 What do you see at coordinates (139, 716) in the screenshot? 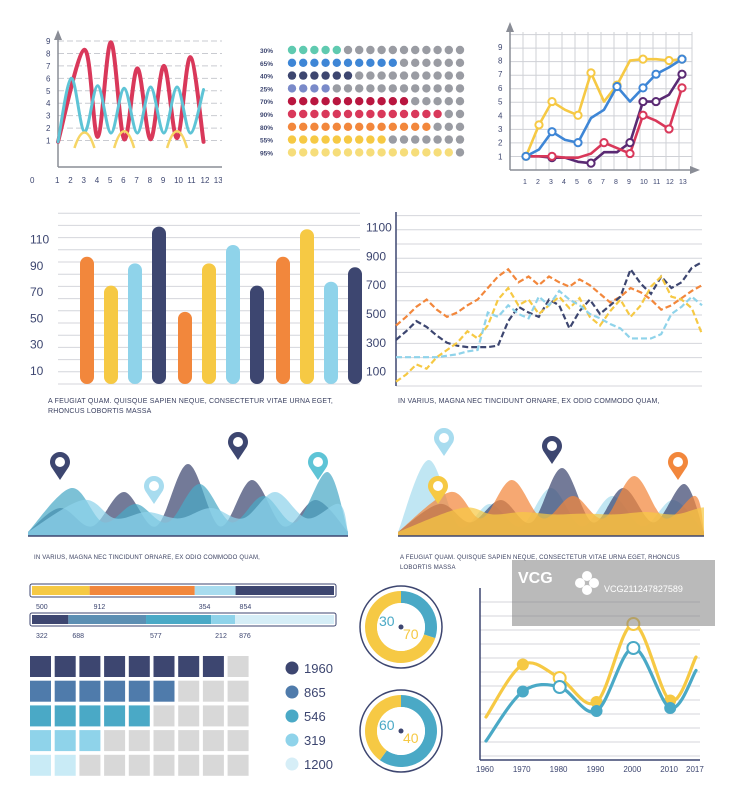
I see `tile-matrix-chart` at bounding box center [139, 716].